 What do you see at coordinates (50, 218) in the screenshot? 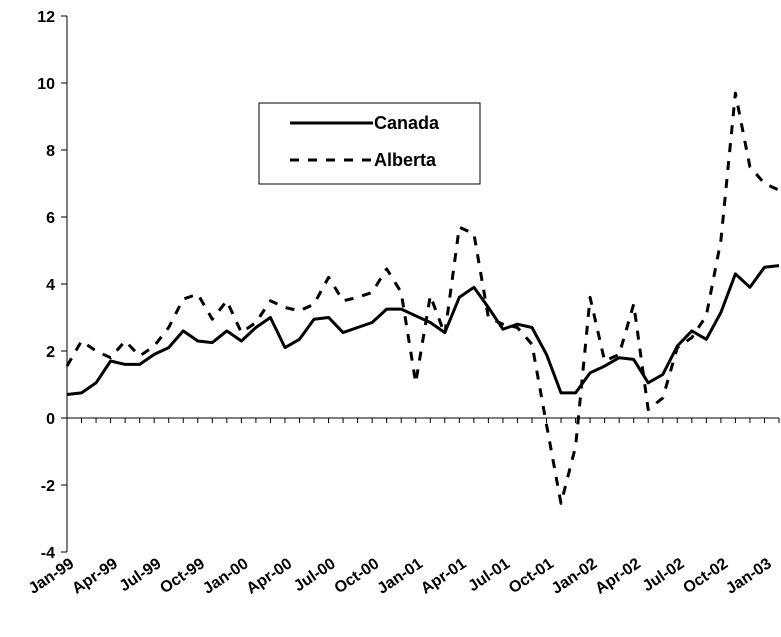
I see `y-tick-label: 6` at bounding box center [50, 218].